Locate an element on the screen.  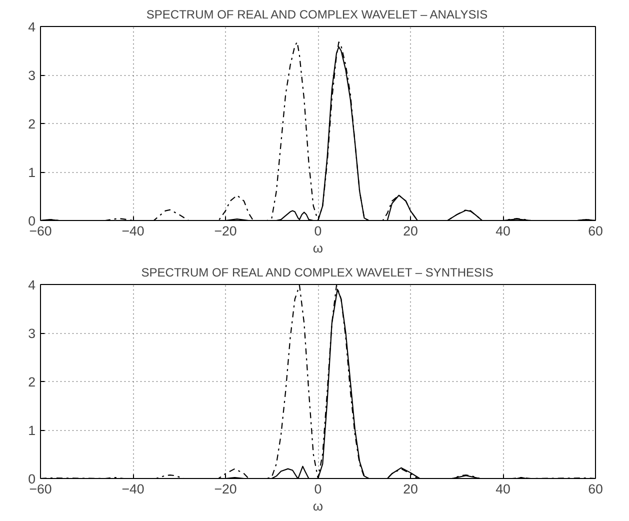
chart-title: SPECTRUM OF REAL AND COMPLEX WAVELET – ANALYSIS is located at coordinates (317, 15).